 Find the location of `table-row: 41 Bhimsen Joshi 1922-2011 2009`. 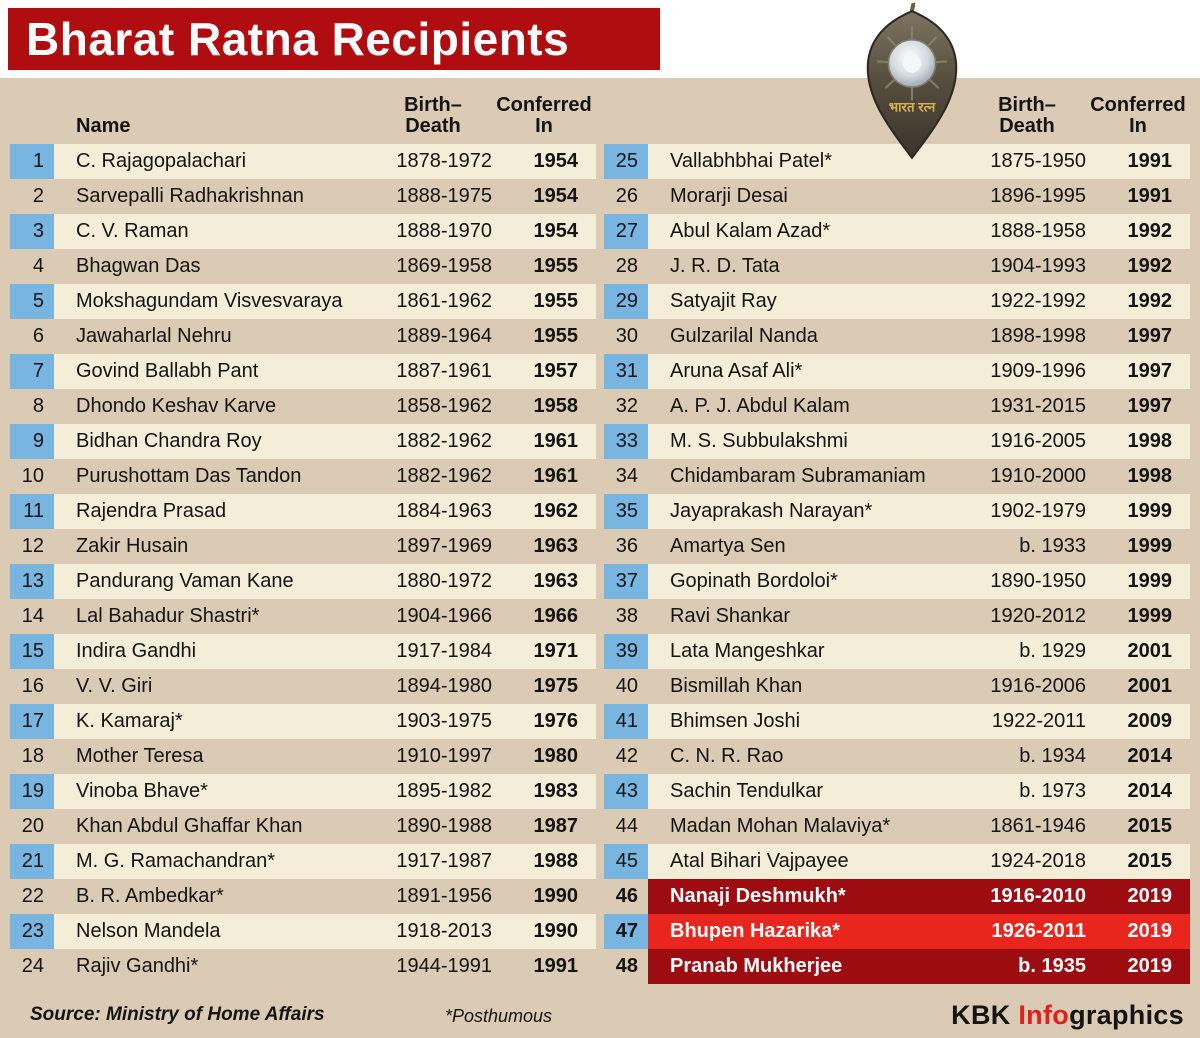

table-row: 41 Bhimsen Joshi 1922-2011 2009 is located at coordinates (897, 721).